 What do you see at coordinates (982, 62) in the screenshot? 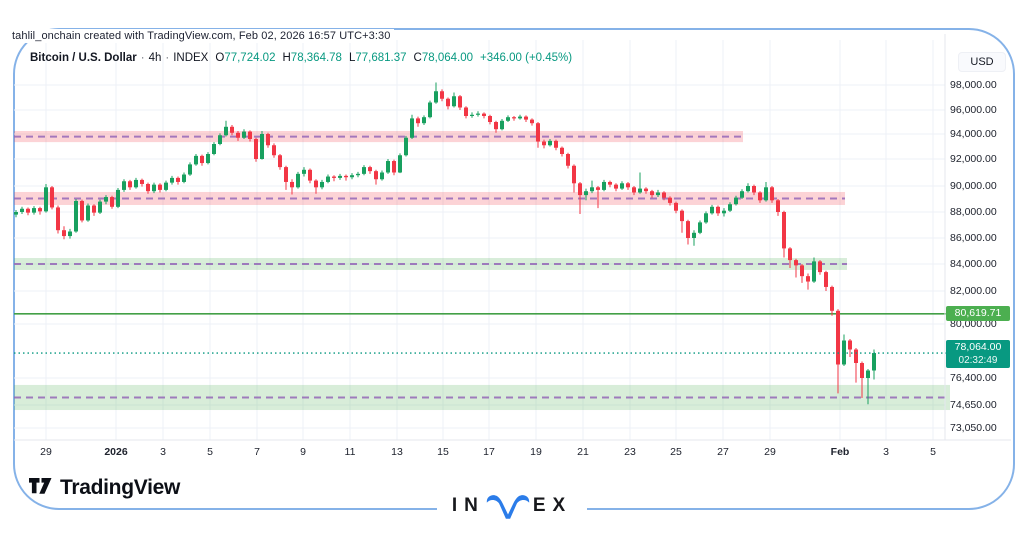
I see `currency-label: USD` at bounding box center [982, 62].